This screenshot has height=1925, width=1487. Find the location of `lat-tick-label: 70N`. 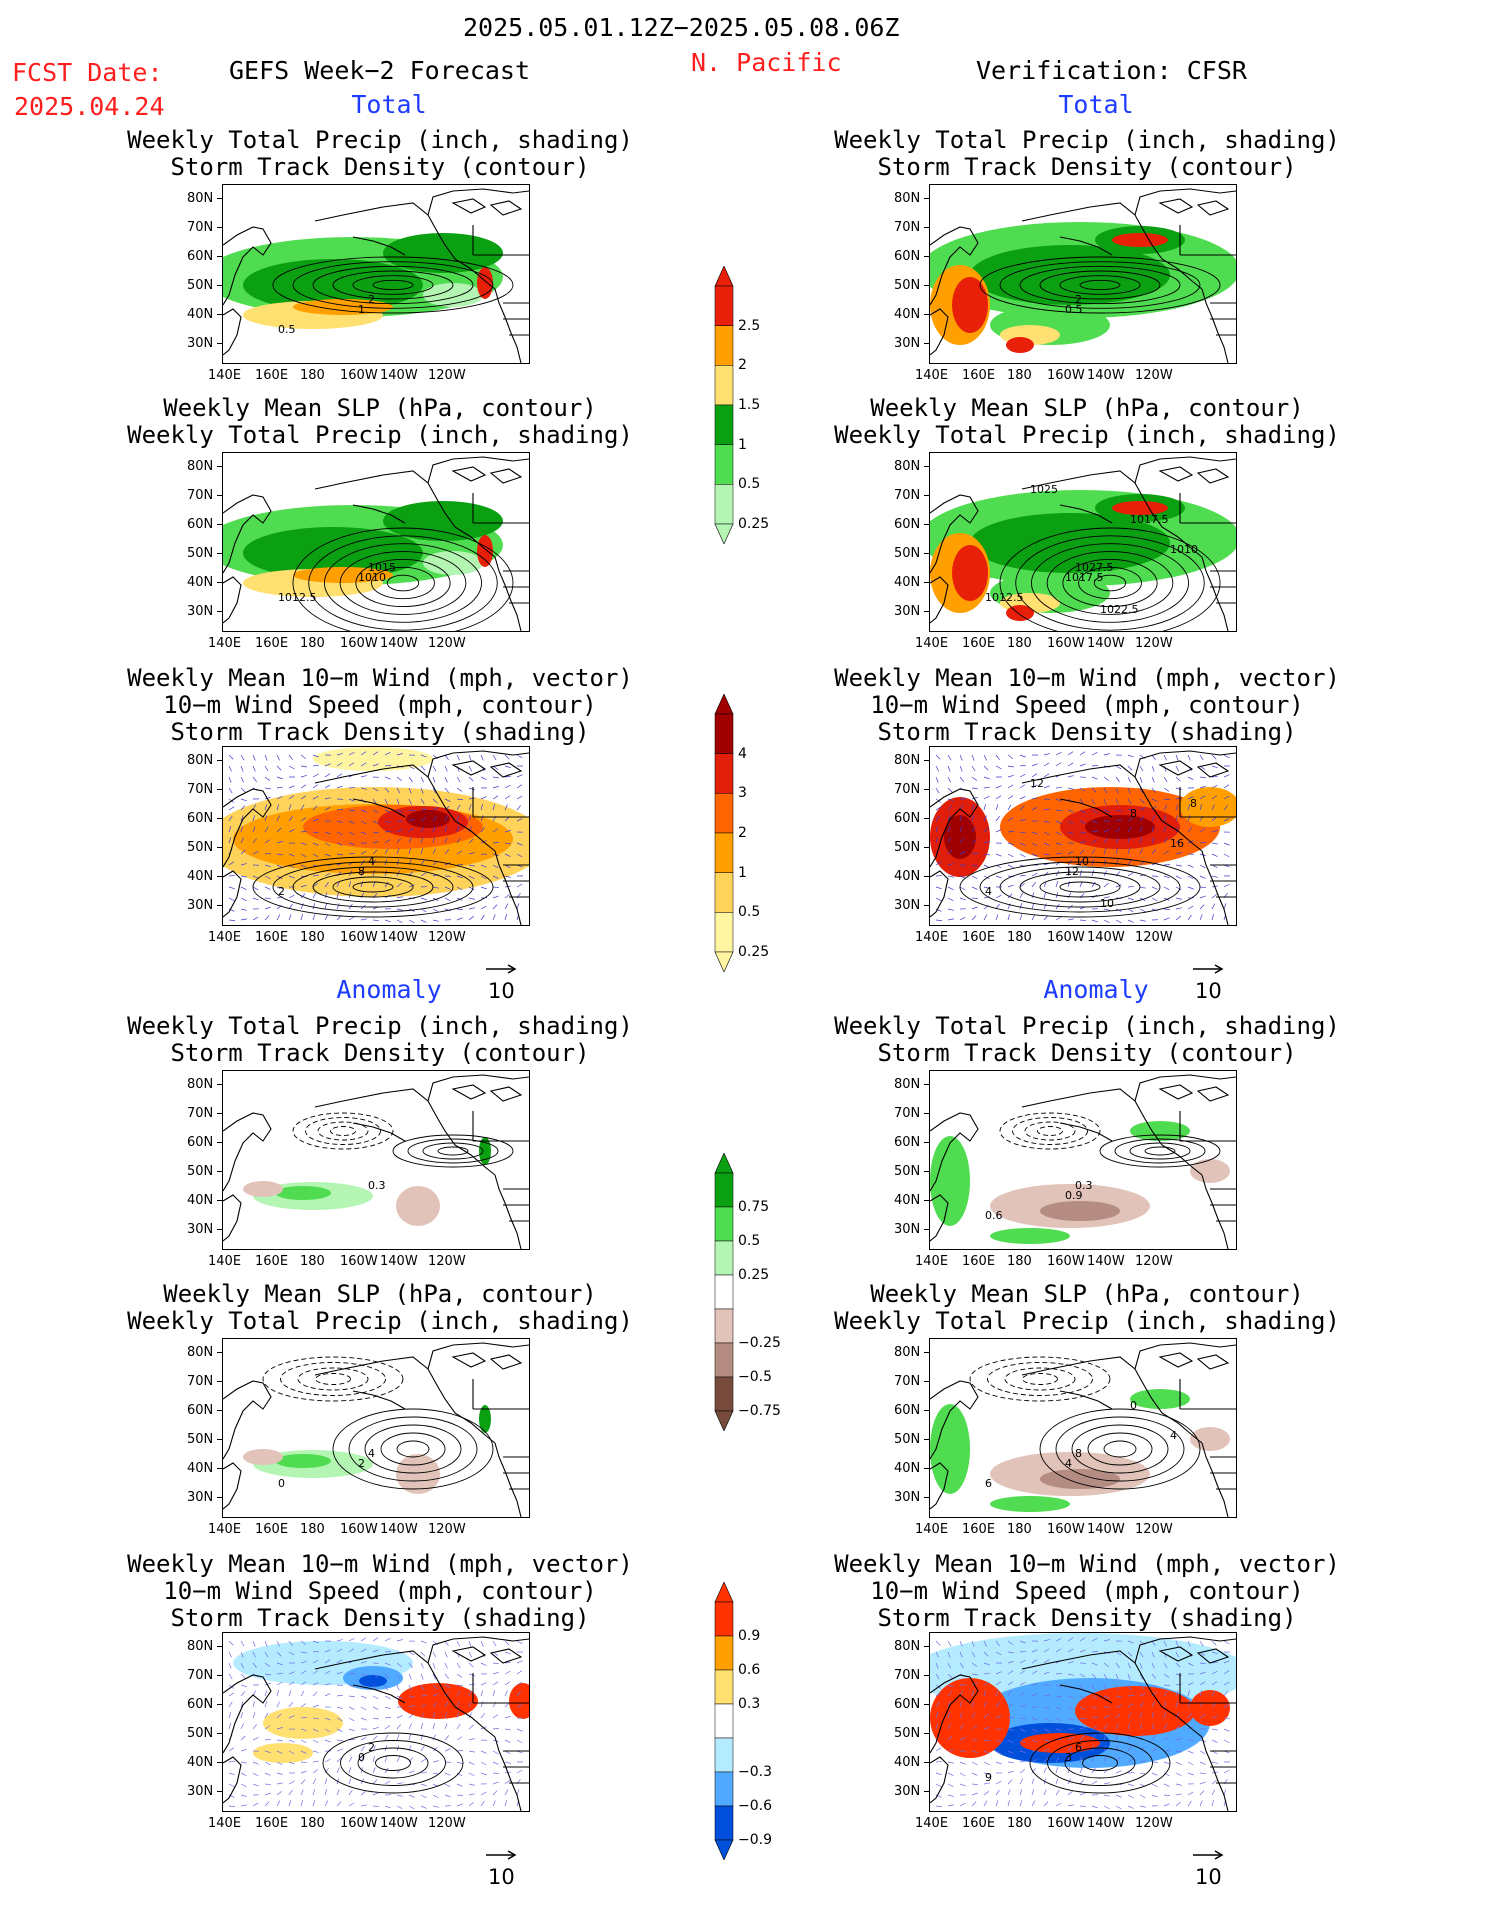

lat-tick-label: 70N is located at coordinates (907, 495).